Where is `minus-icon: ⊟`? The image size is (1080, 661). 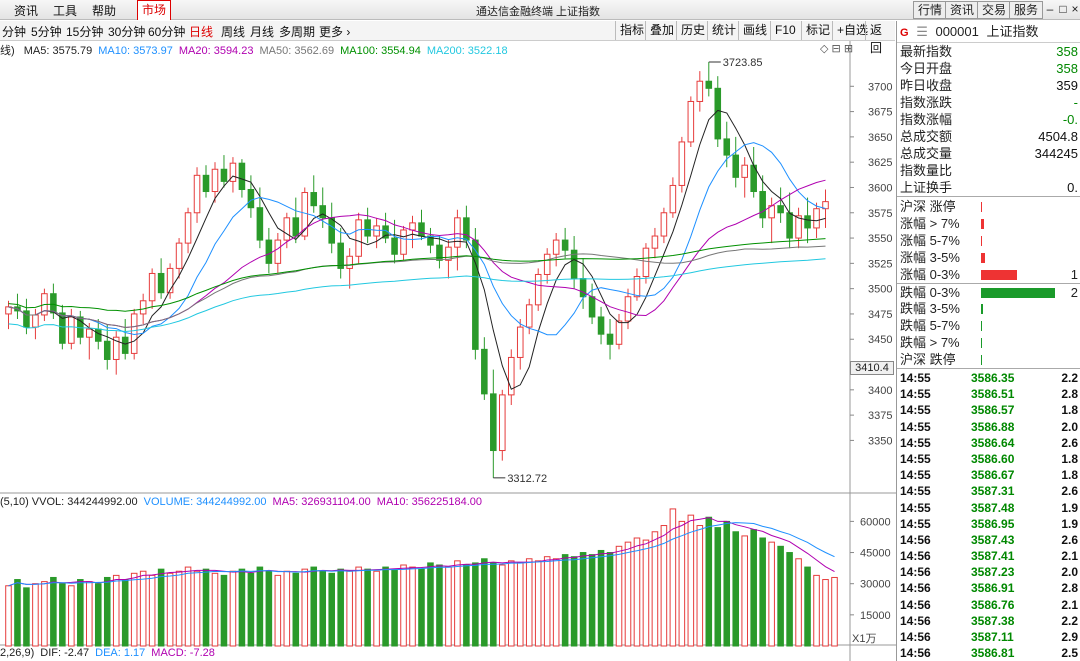 minus-icon: ⊟ is located at coordinates (836, 49).